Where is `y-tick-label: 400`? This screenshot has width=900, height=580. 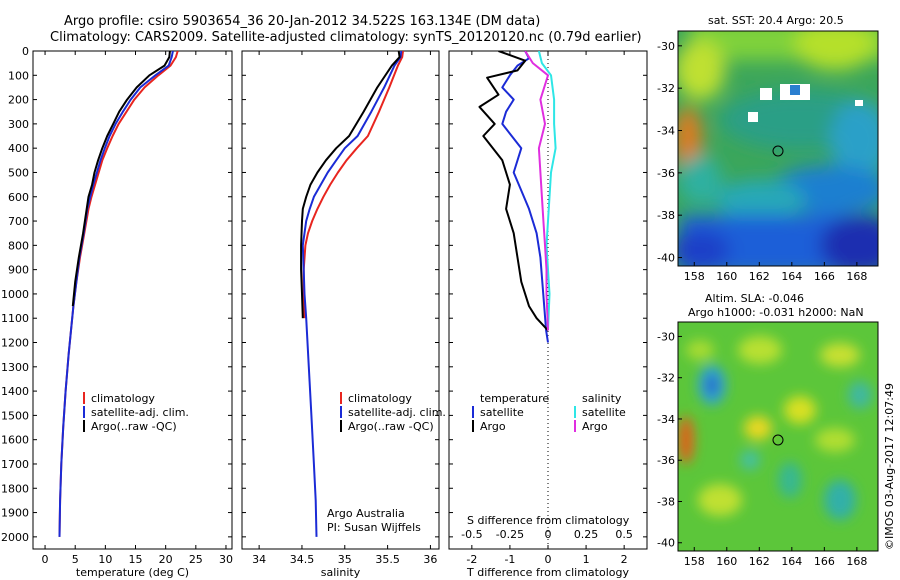 y-tick-label: 400 is located at coordinates (18, 148).